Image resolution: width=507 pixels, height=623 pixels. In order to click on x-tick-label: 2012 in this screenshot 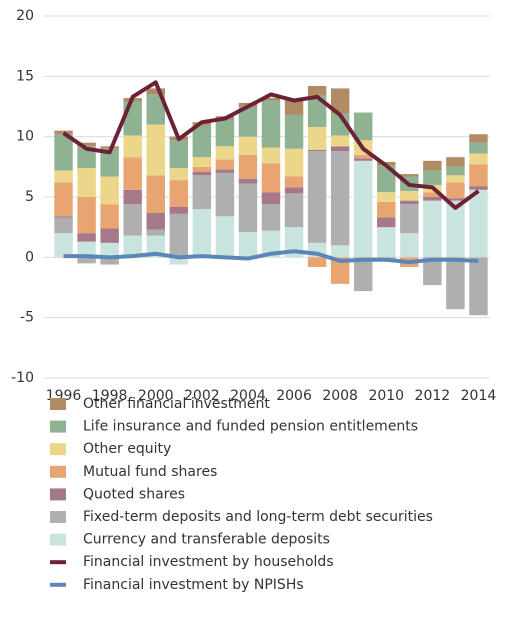, I will do `click(433, 396)`.